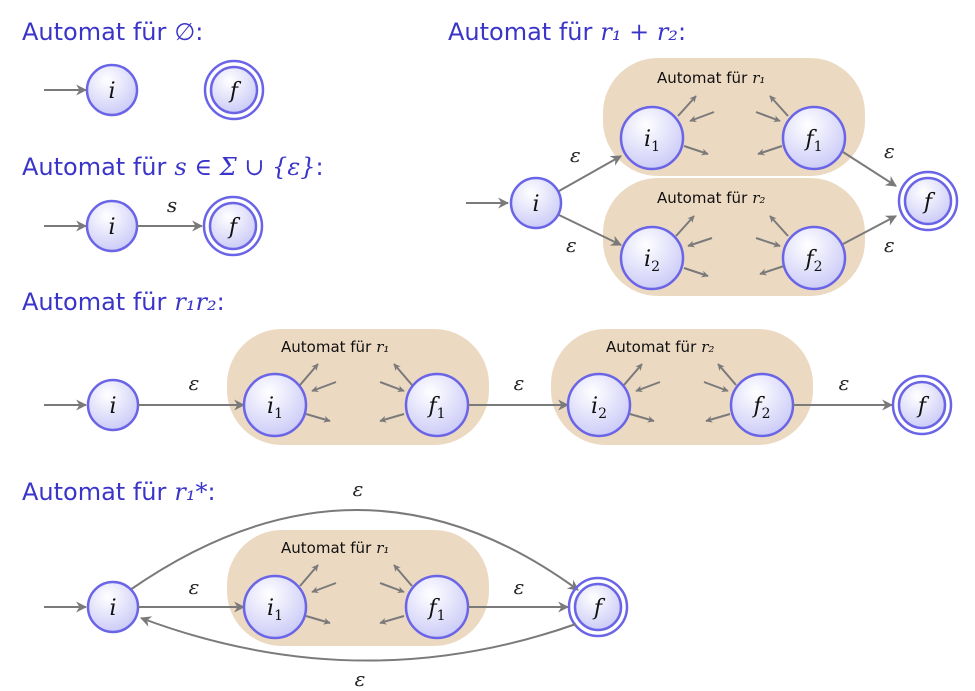 The image size is (975, 691). What do you see at coordinates (358, 639) in the screenshot?
I see `edge-eps-f-to-i-loop` at bounding box center [358, 639].